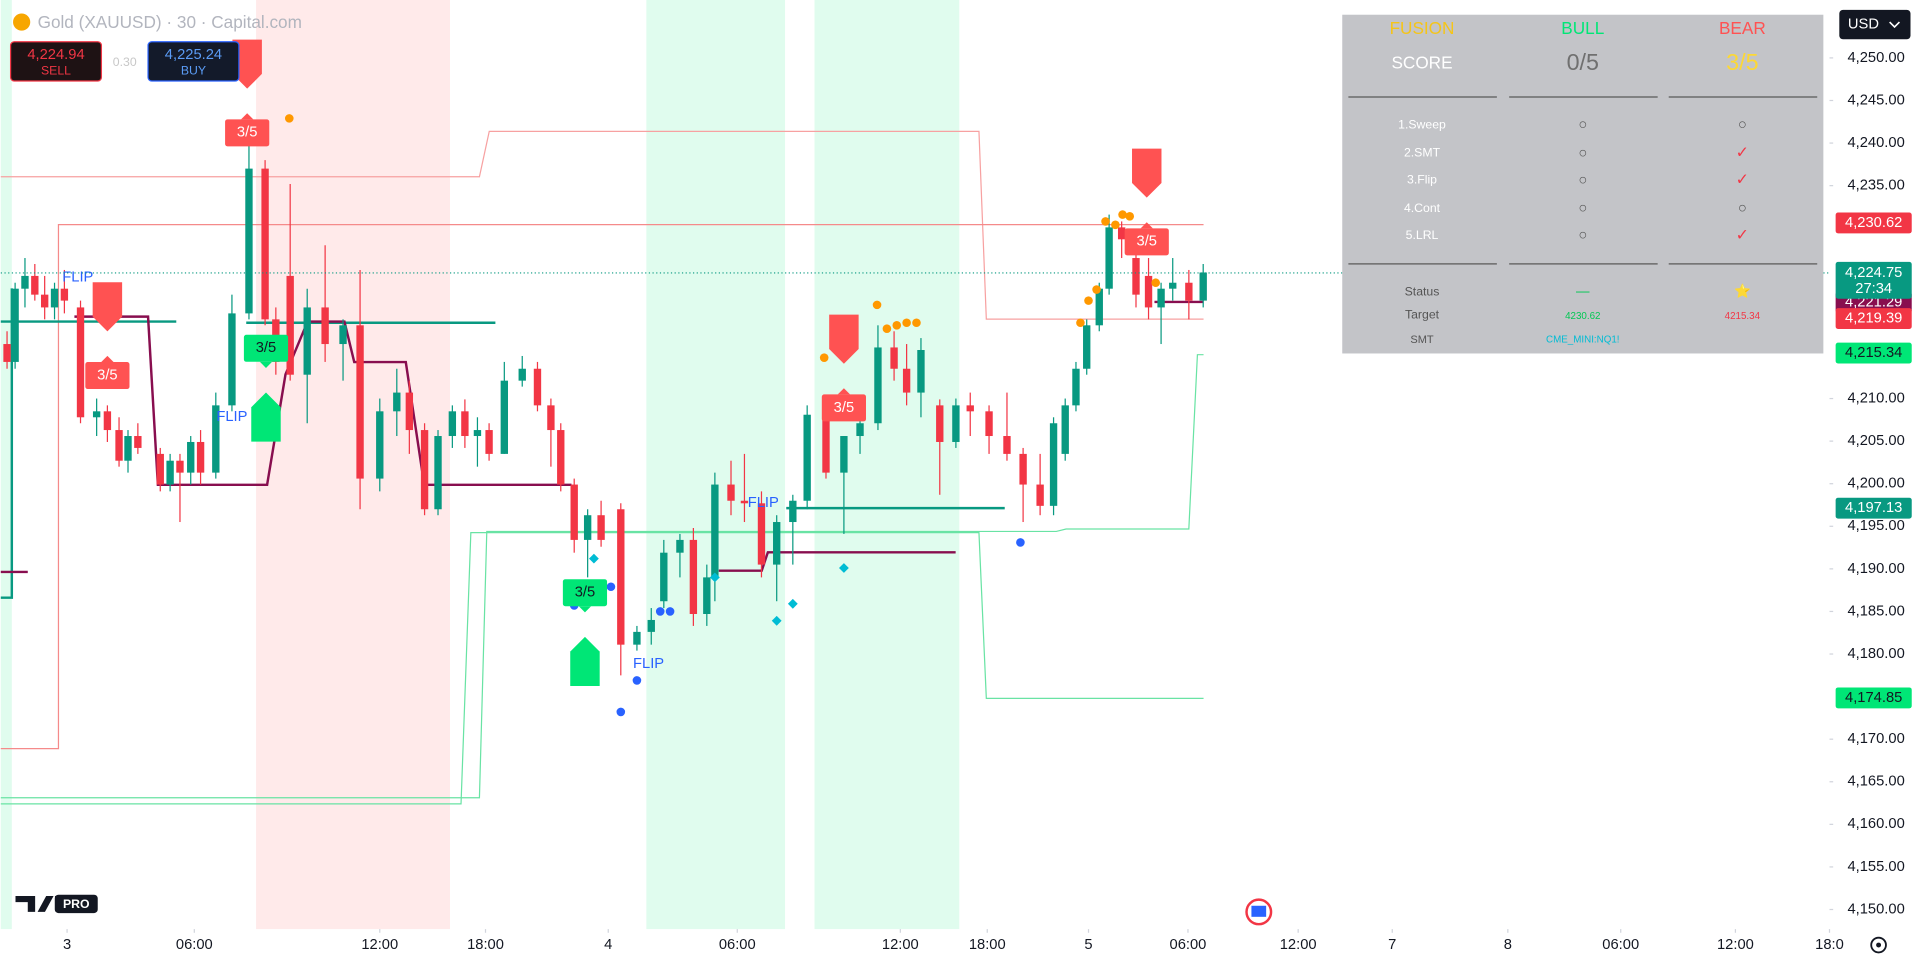 The image size is (1926, 961). Describe the element at coordinates (1895, 25) in the screenshot. I see `chevron` at that location.